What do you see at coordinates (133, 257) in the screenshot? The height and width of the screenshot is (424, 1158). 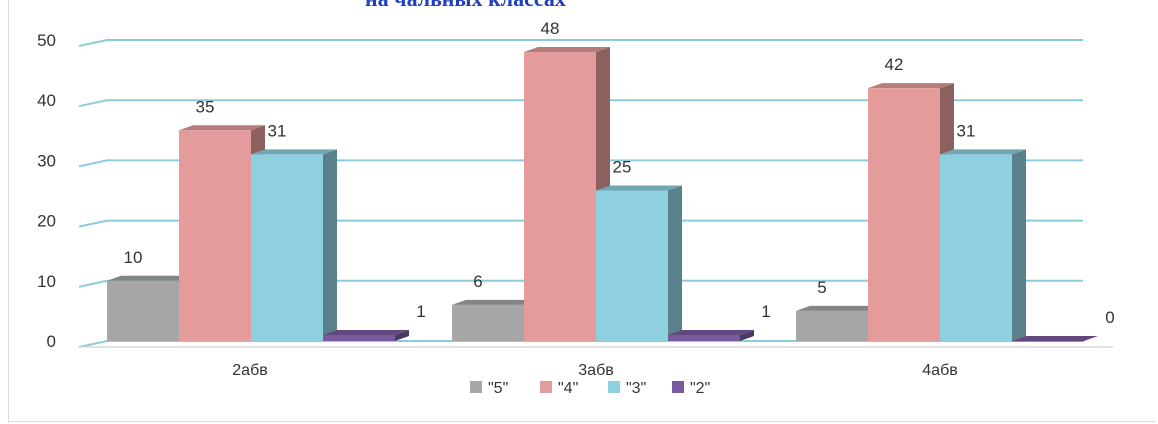 I see `data-label: 10` at bounding box center [133, 257].